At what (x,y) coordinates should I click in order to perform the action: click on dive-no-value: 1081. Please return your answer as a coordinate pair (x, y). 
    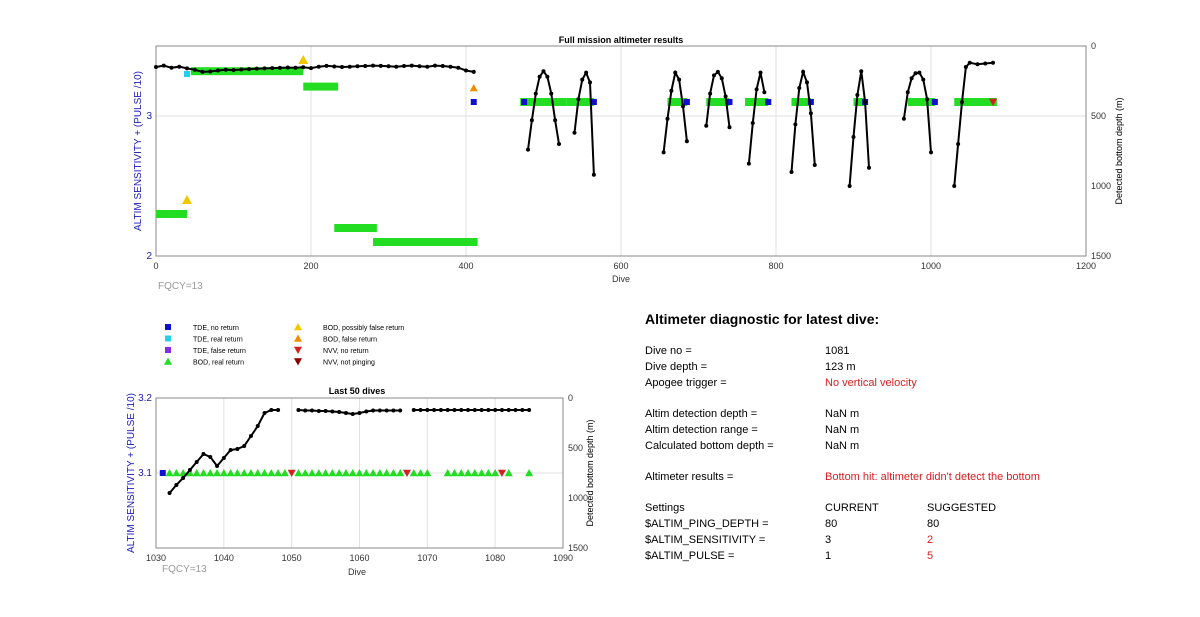
    Looking at the image, I should click on (837, 351).